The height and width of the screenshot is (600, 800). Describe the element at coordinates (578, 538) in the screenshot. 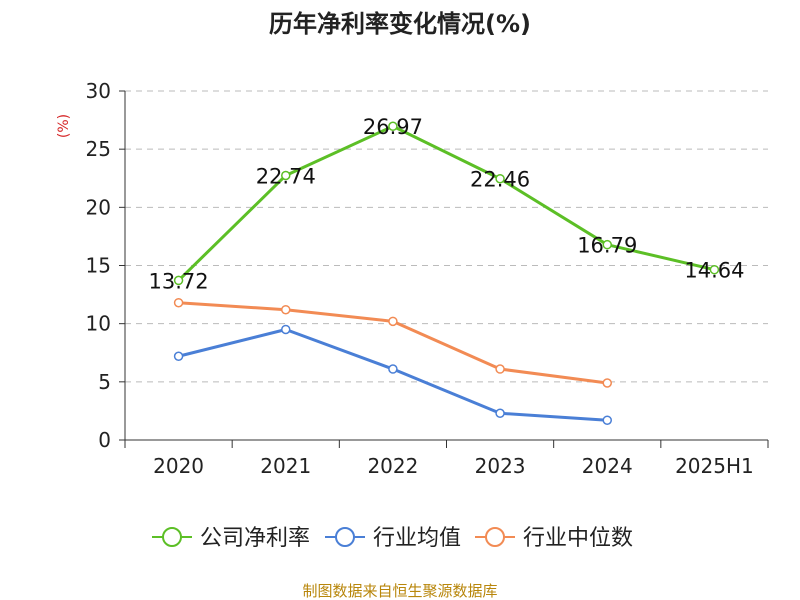

I see `legend-label-2: 行业中位数` at that location.